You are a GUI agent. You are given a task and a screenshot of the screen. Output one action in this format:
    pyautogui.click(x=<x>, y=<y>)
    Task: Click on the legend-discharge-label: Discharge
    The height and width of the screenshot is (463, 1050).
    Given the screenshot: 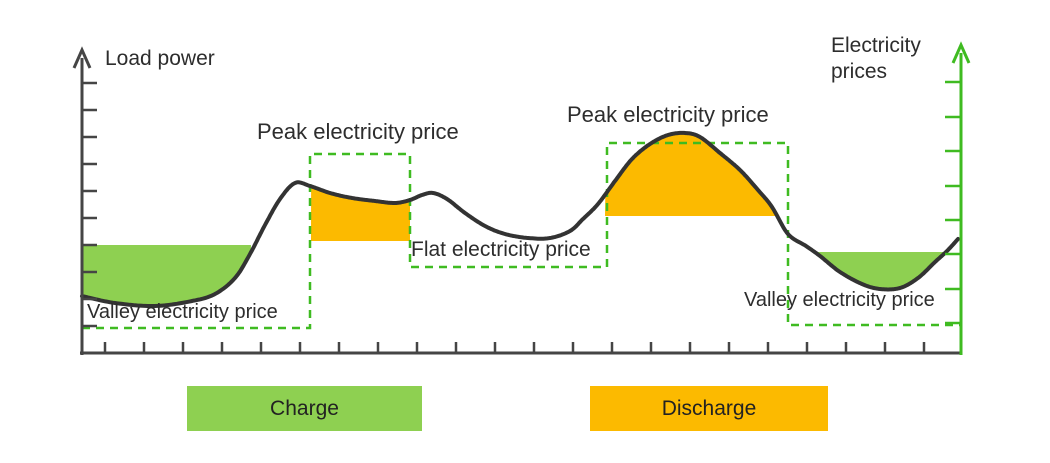 What is the action you would take?
    pyautogui.click(x=709, y=408)
    